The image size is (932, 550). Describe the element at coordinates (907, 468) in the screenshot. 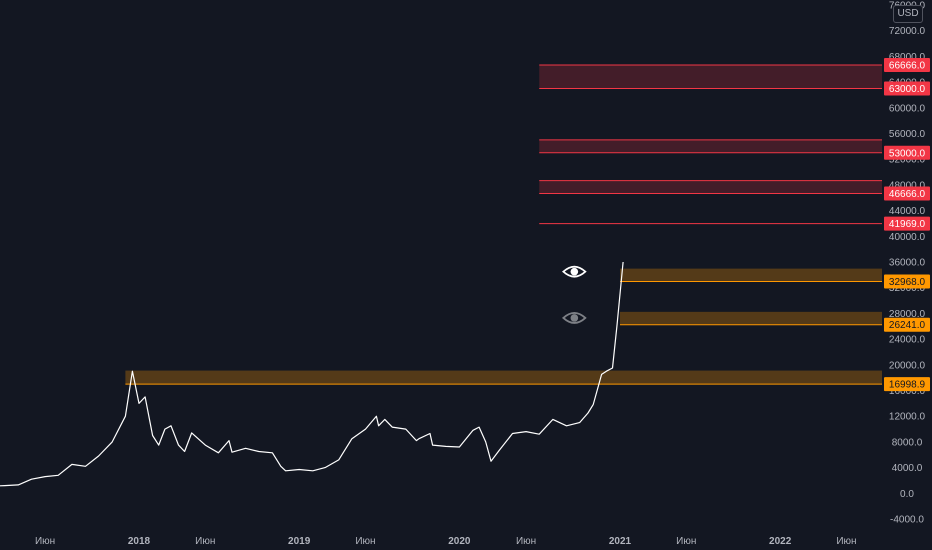

I see `y-tick-label: 4000.0` at that location.